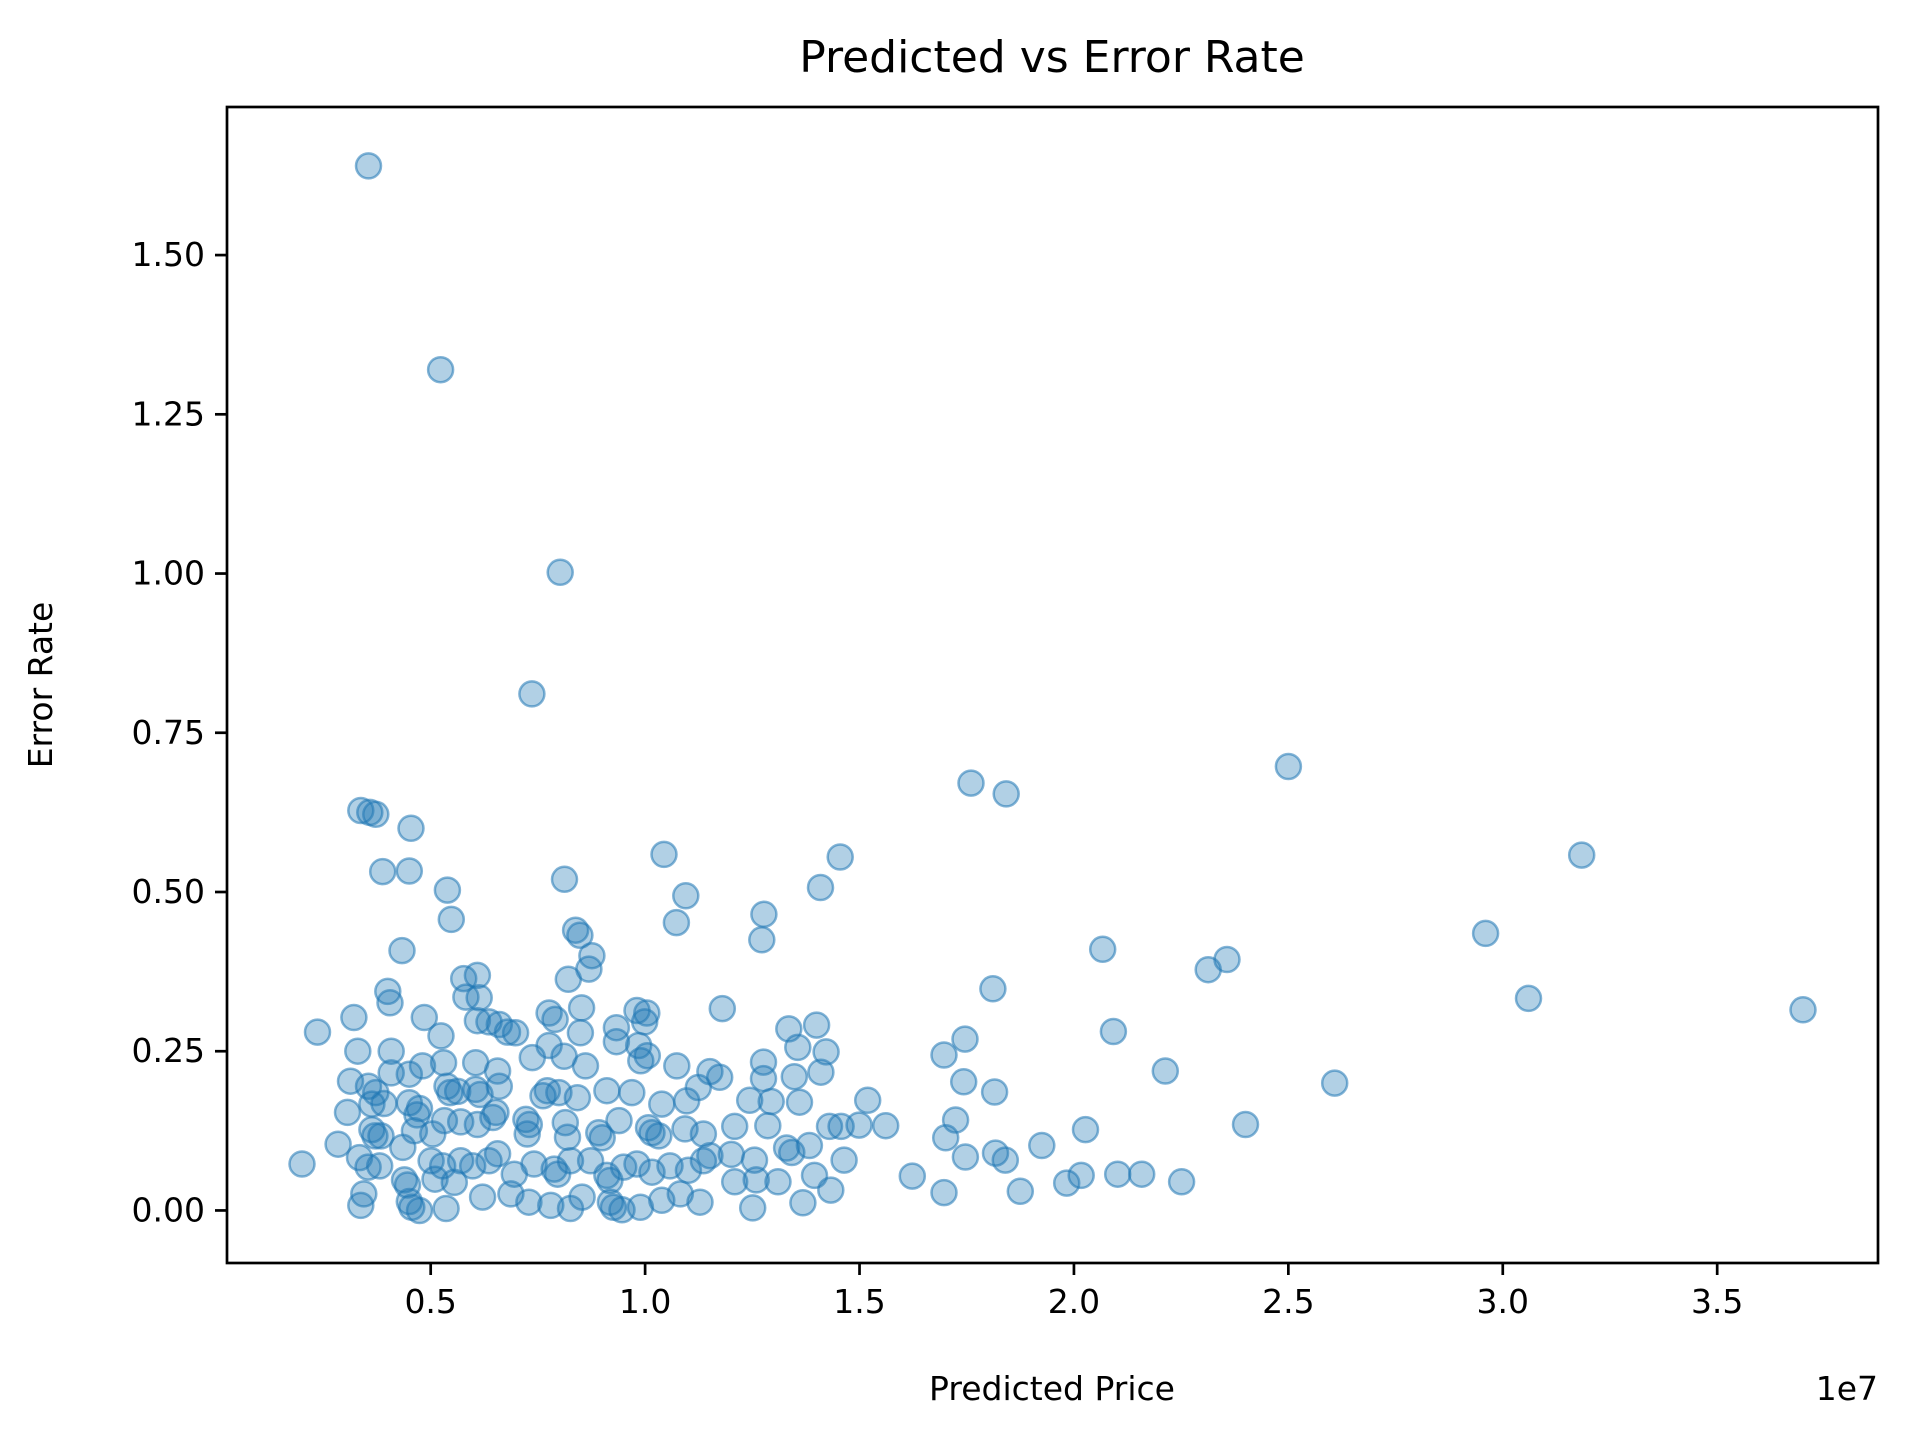  I want to click on y-tick-label: 0.50, so click(168, 891).